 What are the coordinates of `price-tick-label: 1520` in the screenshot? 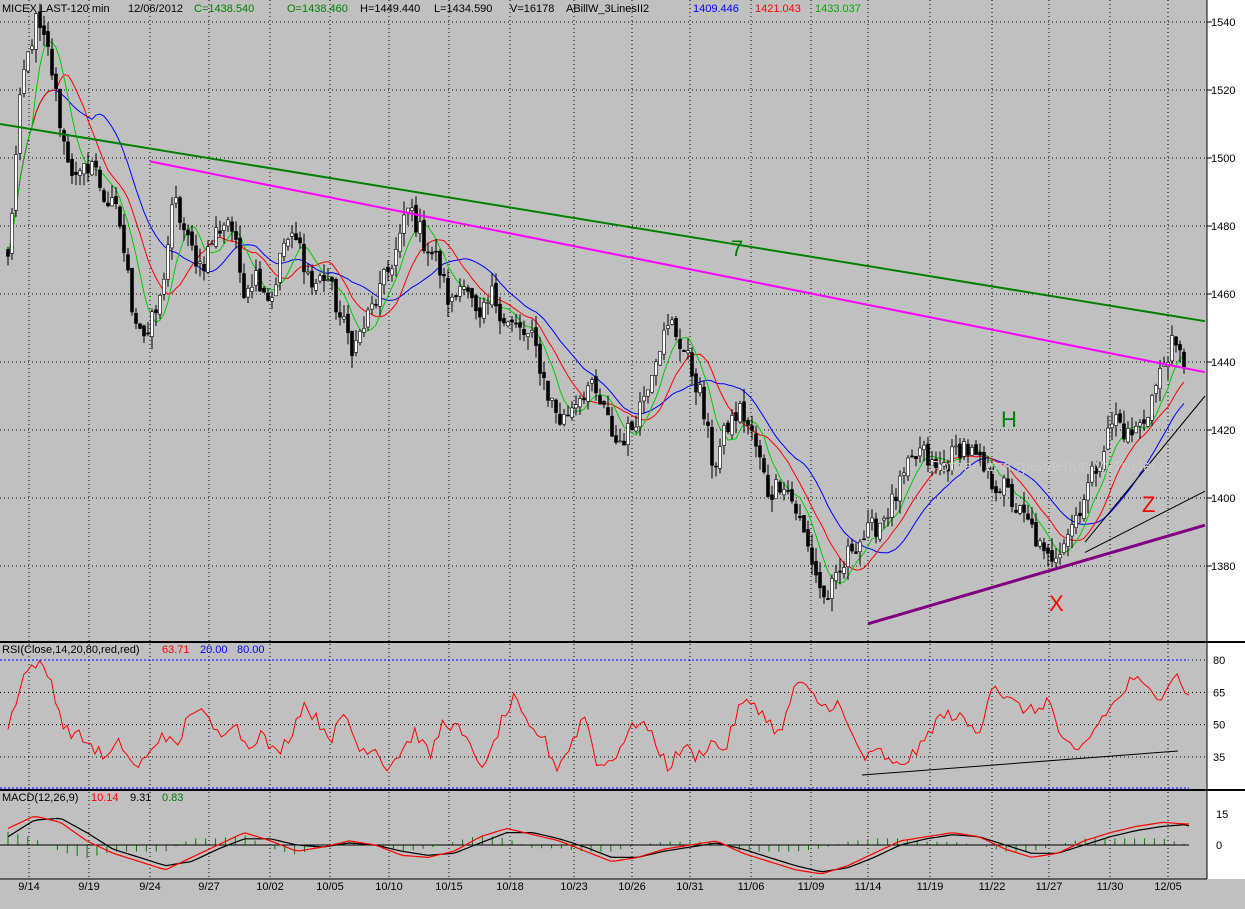 It's located at (1223, 91).